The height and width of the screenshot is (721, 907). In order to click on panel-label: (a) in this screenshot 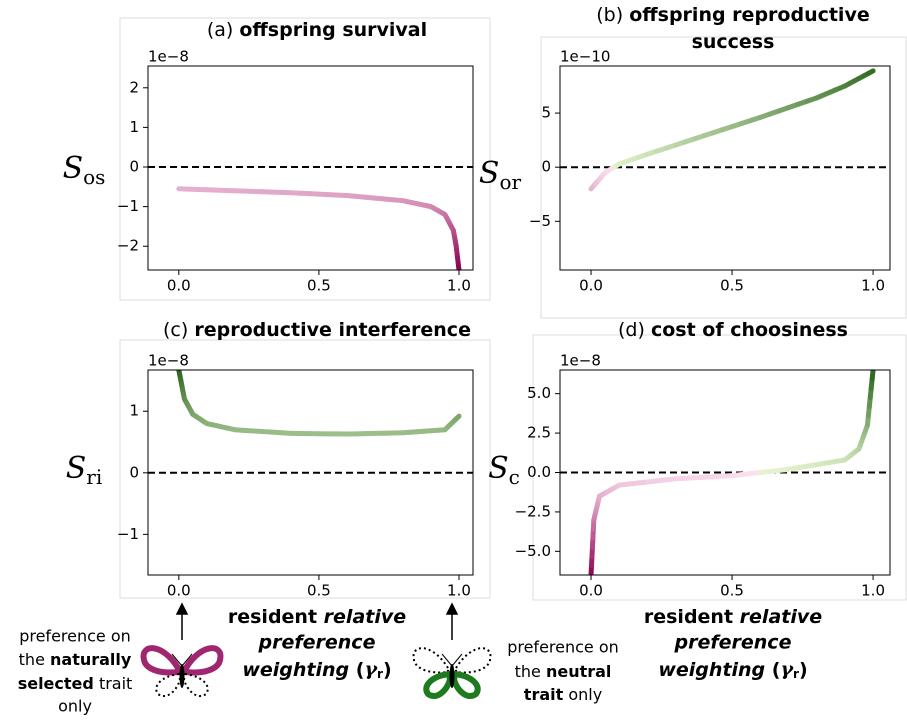, I will do `click(220, 30)`.